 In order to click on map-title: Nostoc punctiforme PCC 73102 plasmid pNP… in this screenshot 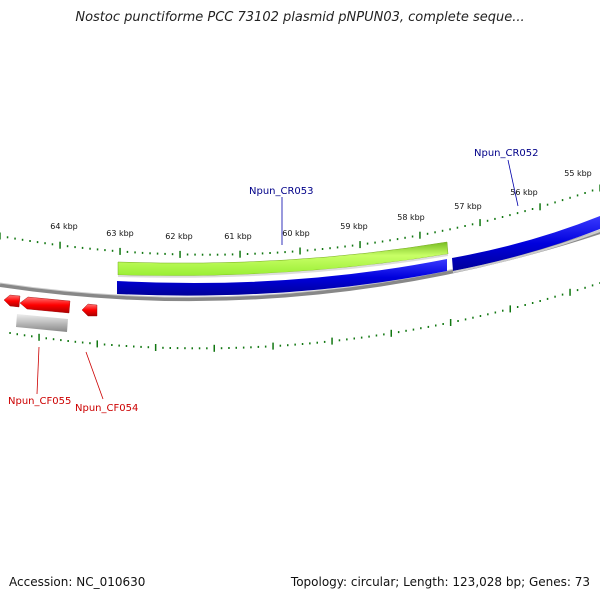, I will do `click(300, 17)`.